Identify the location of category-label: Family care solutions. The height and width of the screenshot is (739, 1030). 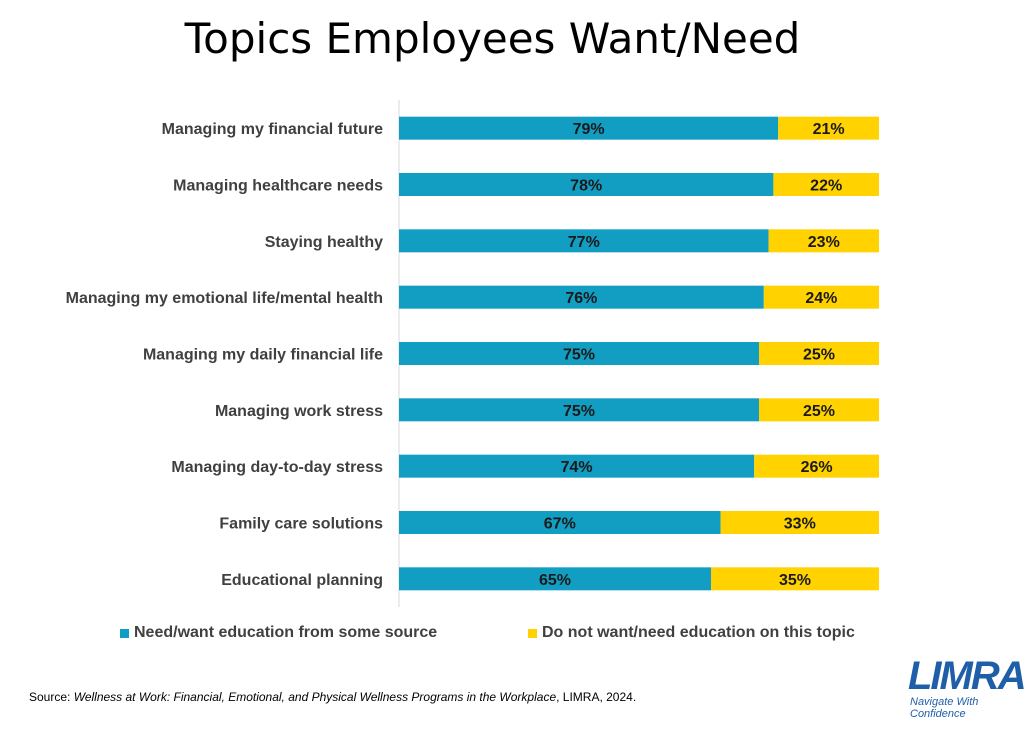
(301, 524).